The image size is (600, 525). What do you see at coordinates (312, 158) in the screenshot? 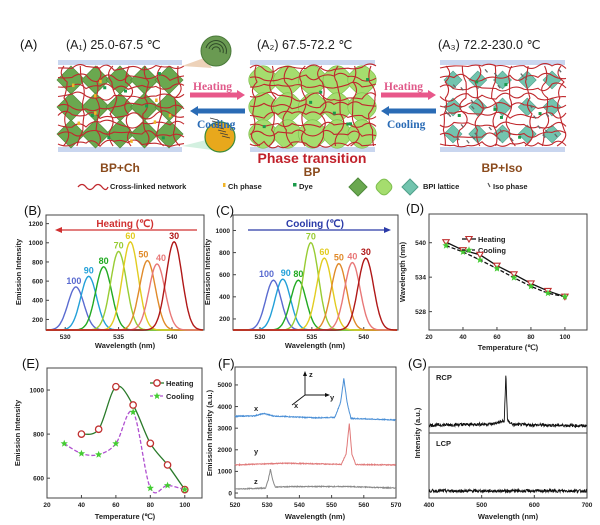
I see `phase-transition-label: Phase transition` at bounding box center [312, 158].